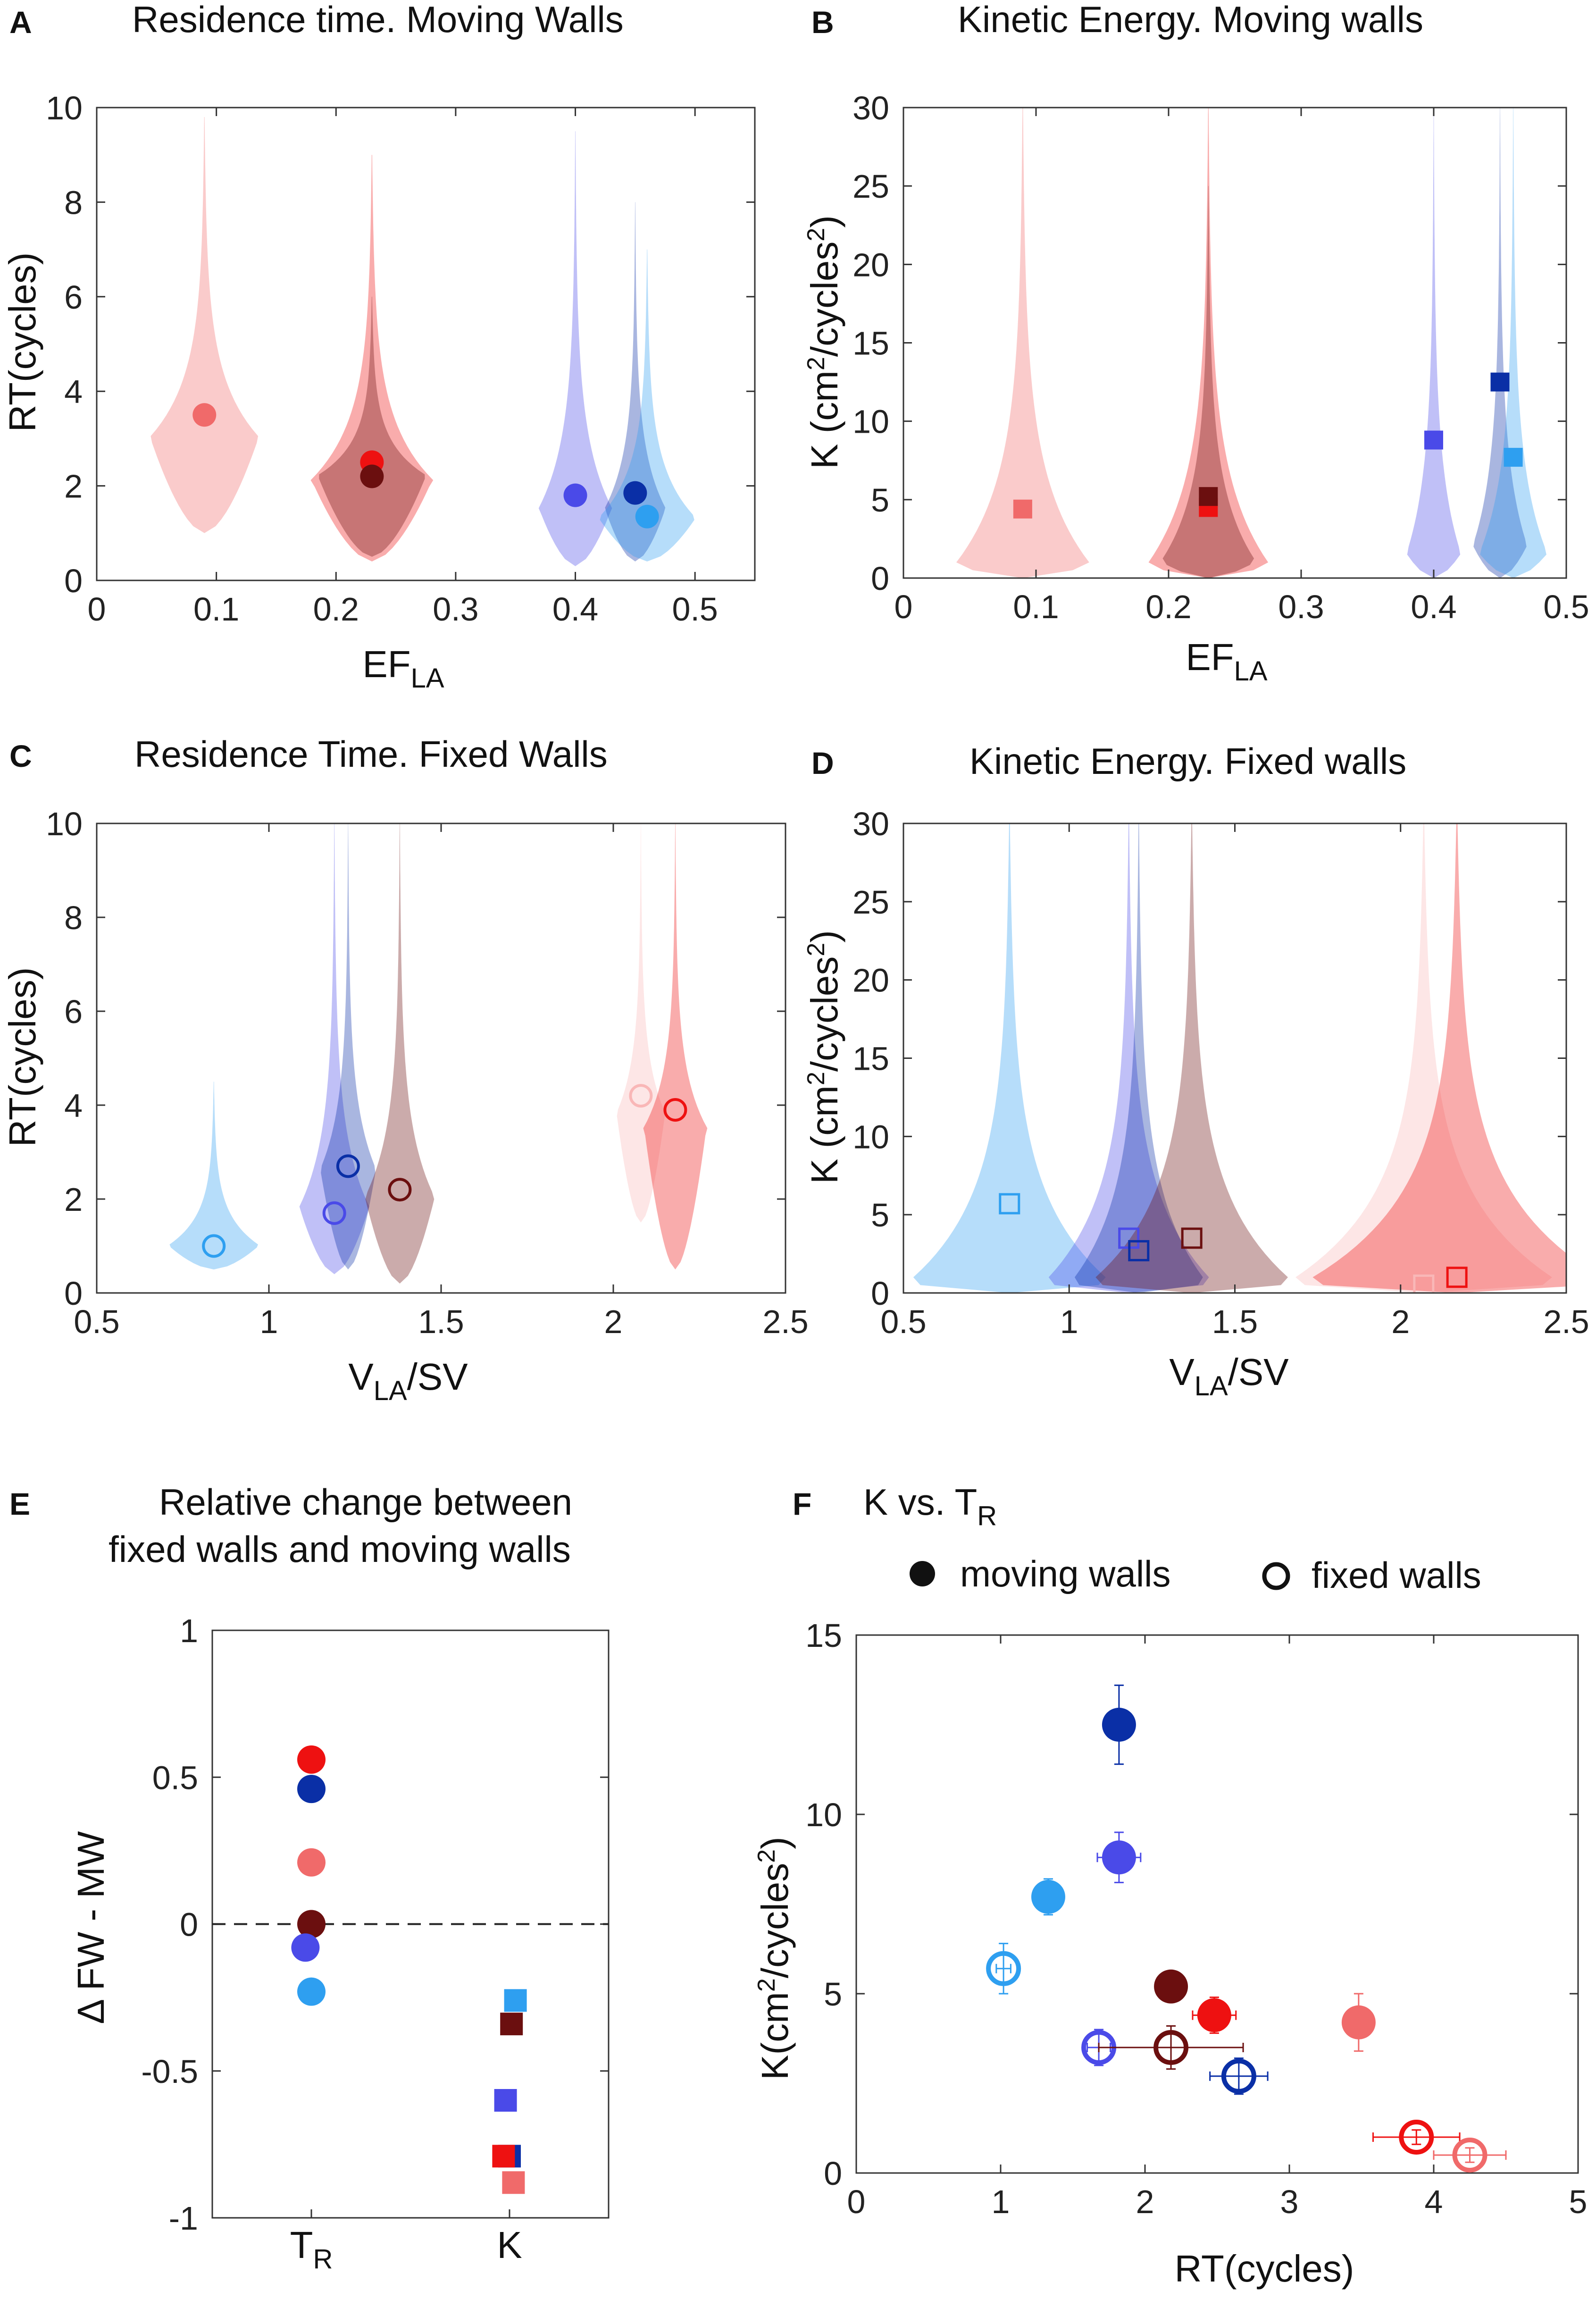 This screenshot has height=2299, width=1596. Describe the element at coordinates (509, 2245) in the screenshot. I see `xtick-label-1: K` at that location.